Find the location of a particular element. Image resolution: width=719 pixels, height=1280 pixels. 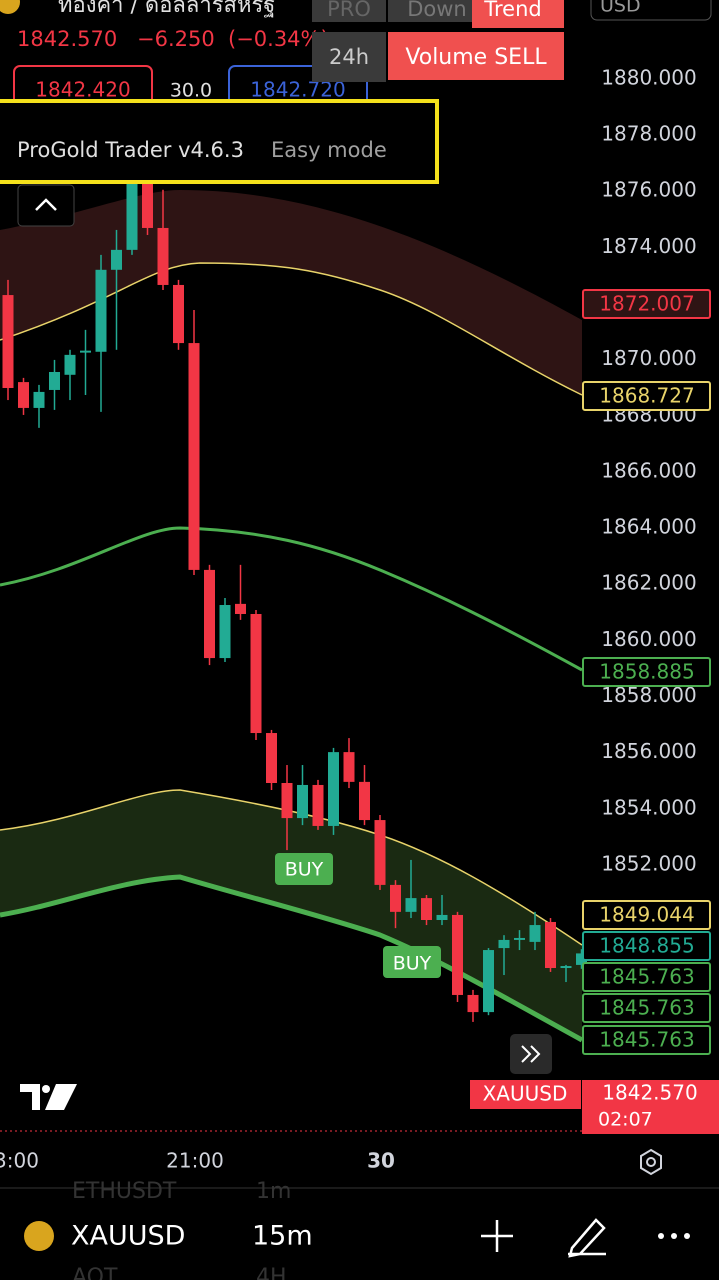

change-pct: (−0.34%) is located at coordinates (278, 39).